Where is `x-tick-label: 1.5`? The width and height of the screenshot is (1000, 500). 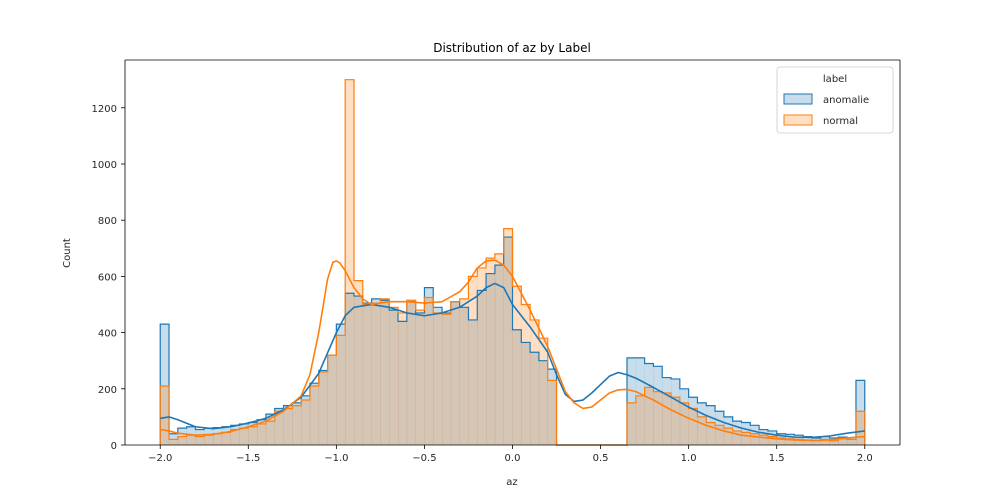 x-tick-label: 1.5 is located at coordinates (777, 458).